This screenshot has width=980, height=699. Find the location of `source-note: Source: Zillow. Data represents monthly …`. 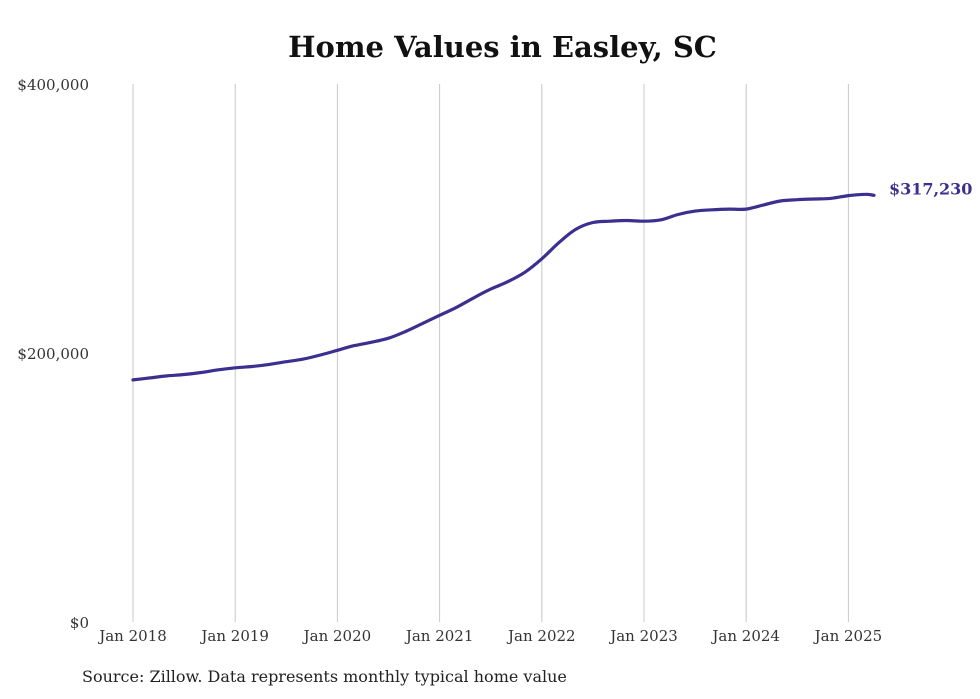

source-note: Source: Zillow. Data represents monthly … is located at coordinates (324, 676).